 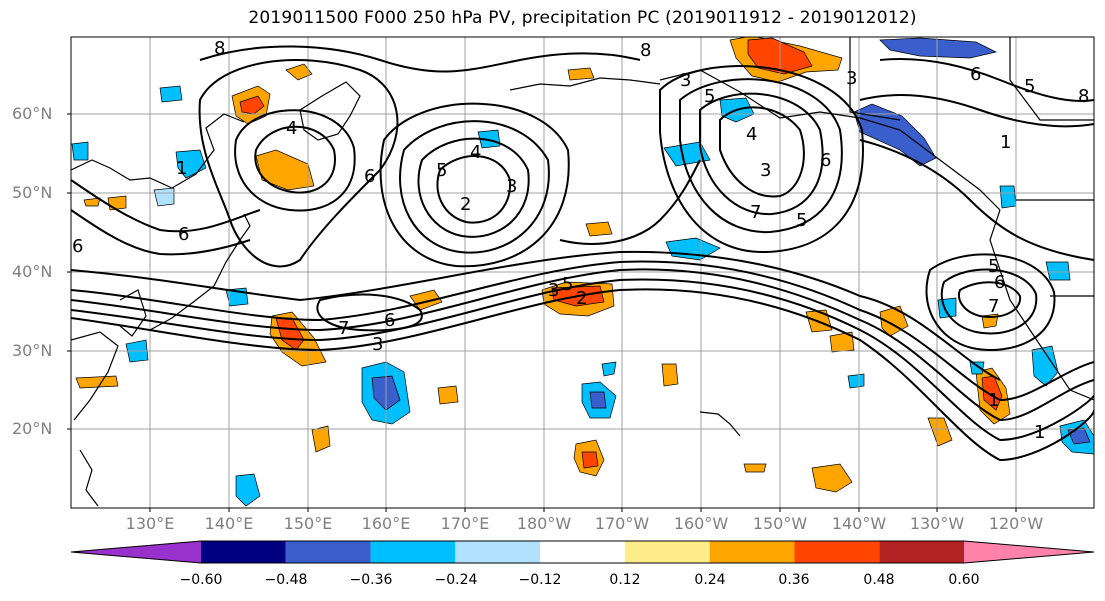 What do you see at coordinates (330, 111) in the screenshot?
I see `coast-kamchatka` at bounding box center [330, 111].